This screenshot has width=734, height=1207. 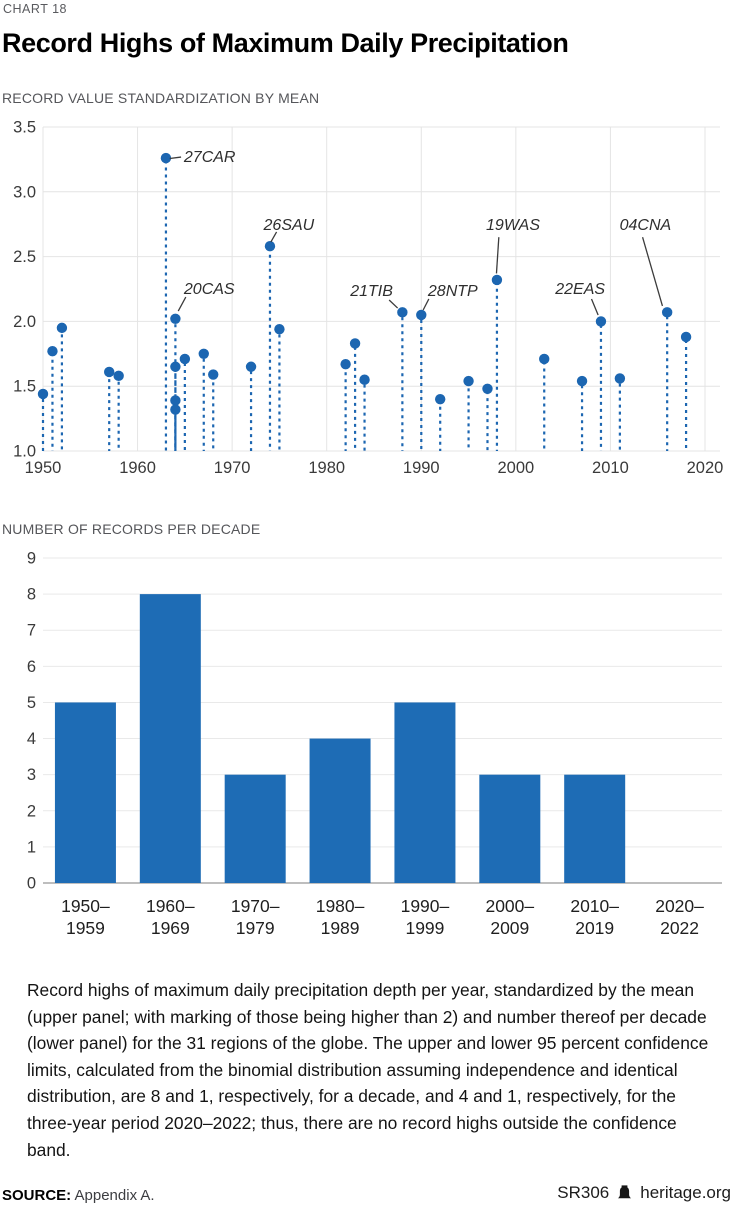 I want to click on y-tick-label: 9, so click(x=31, y=559).